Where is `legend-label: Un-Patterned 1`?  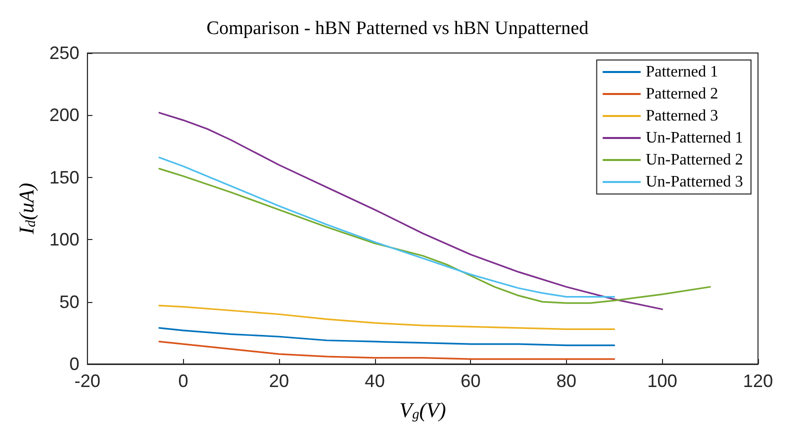
legend-label: Un-Patterned 1 is located at coordinates (695, 138).